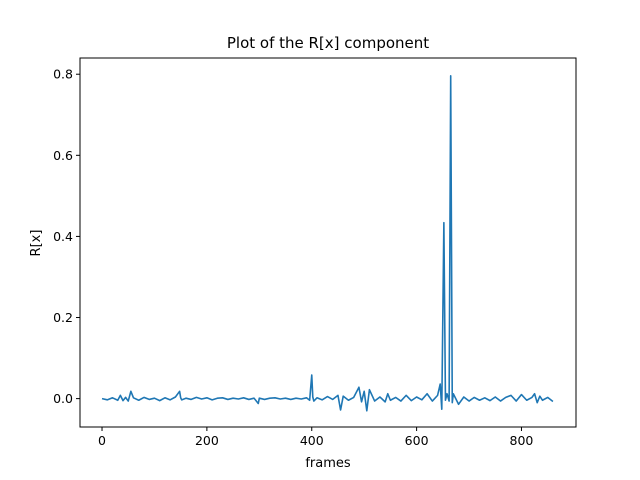  I want to click on x-tick-label: 0, so click(102, 440).